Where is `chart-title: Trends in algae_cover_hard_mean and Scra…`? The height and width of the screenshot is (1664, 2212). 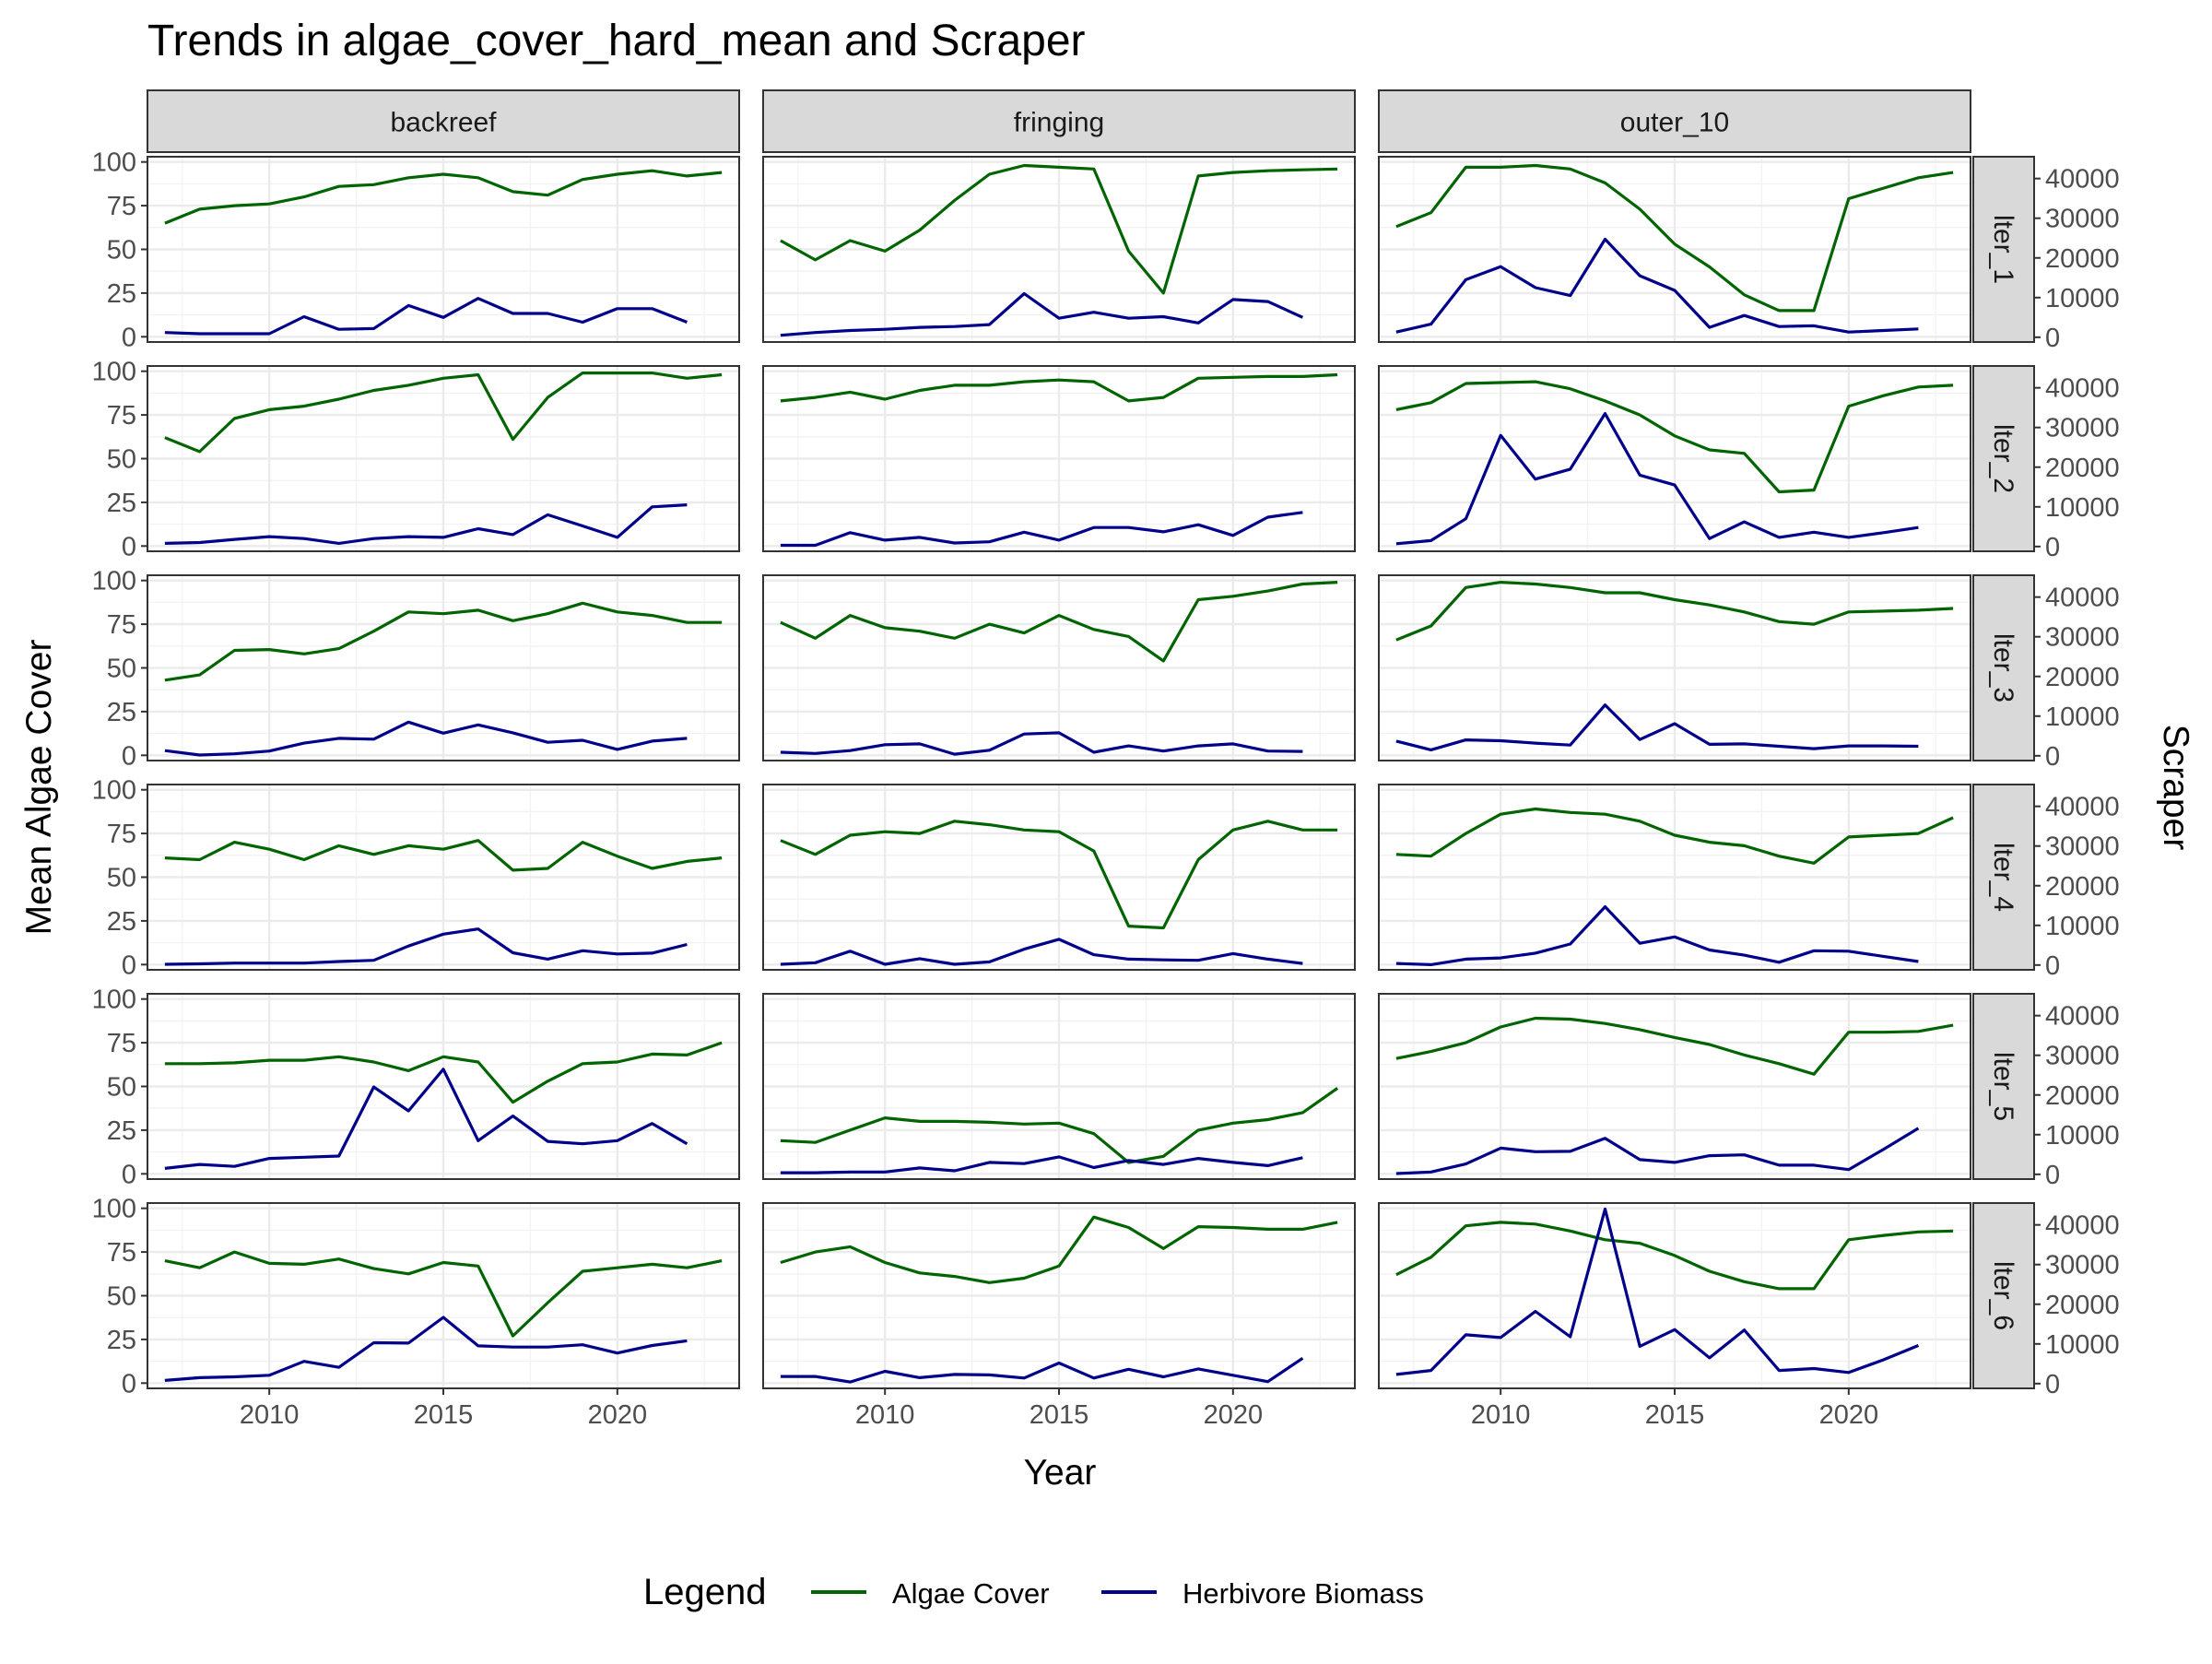
chart-title: Trends in algae_cover_hard_mean and Scra… is located at coordinates (616, 41).